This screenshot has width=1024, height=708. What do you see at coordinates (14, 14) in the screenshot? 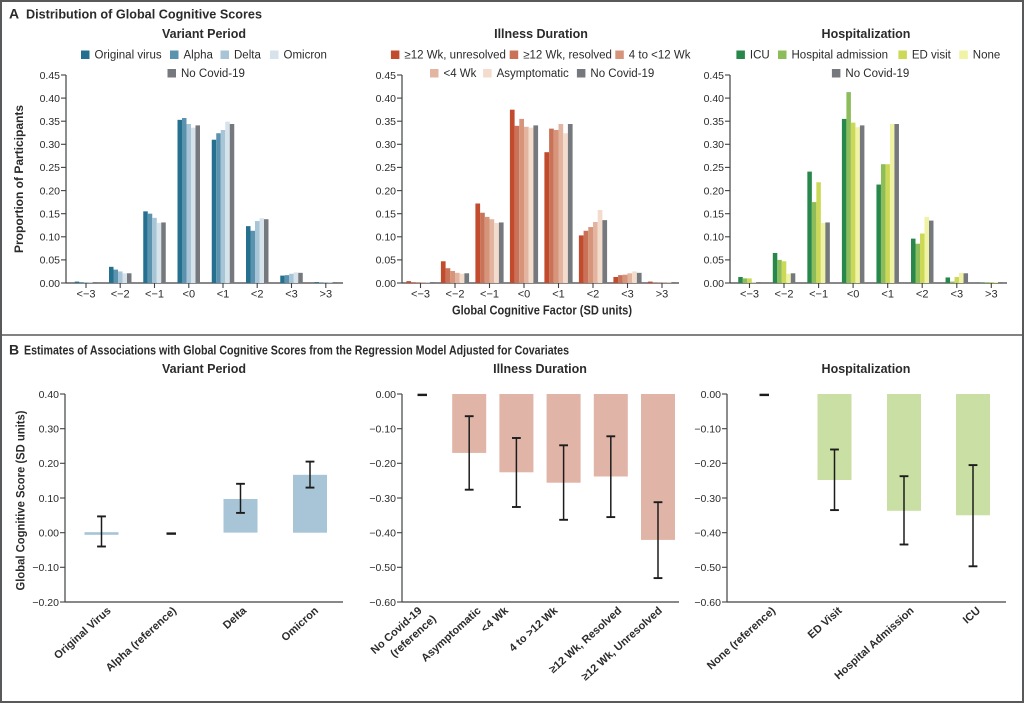
I see `svg-text: A` at bounding box center [14, 14].